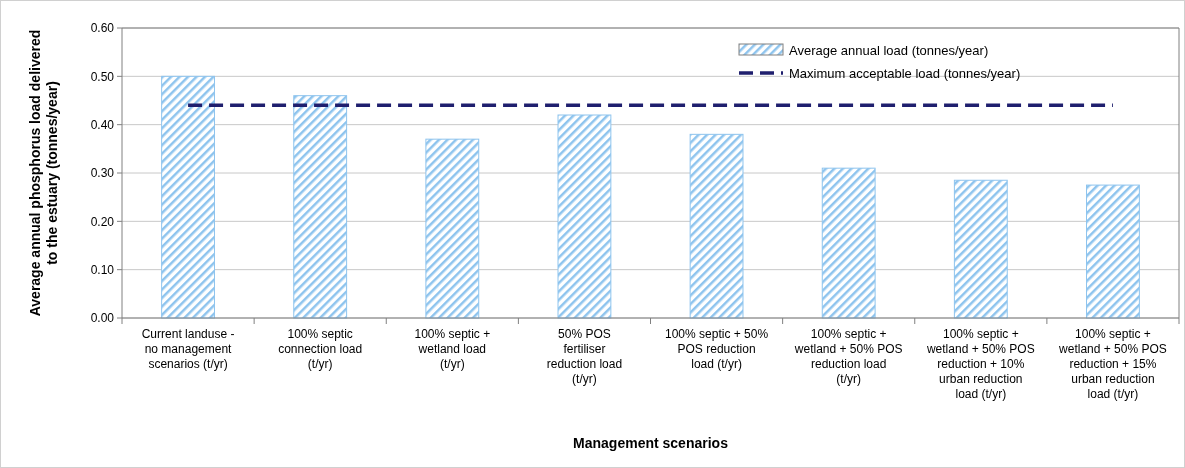 This screenshot has height=468, width=1185. Describe the element at coordinates (102, 173) in the screenshot. I see `y-tick-label: 0.30` at that location.